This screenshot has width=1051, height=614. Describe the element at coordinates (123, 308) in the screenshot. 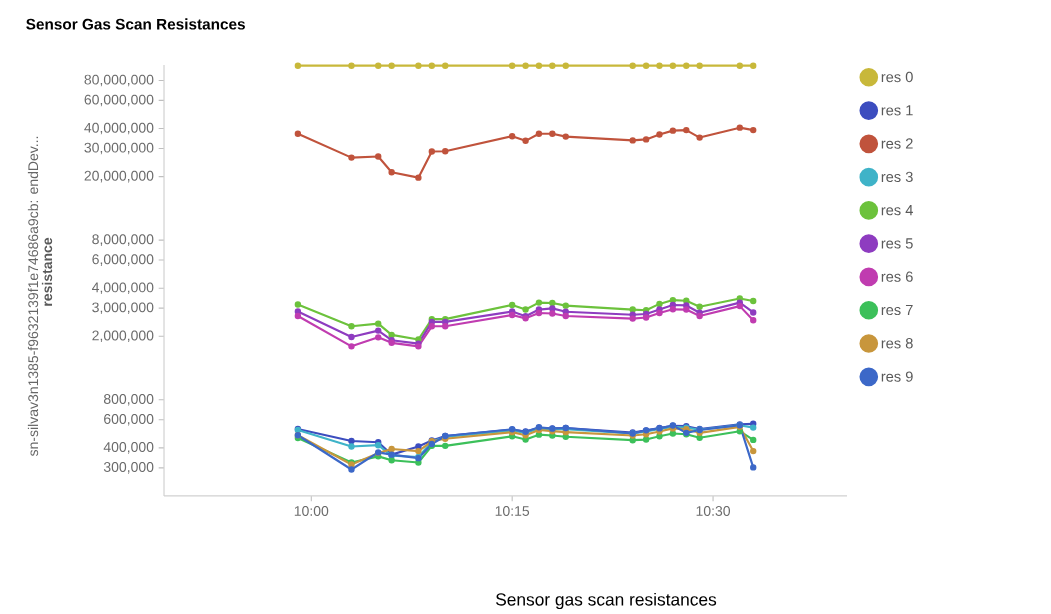

I see `y-tick-label: 3,000,000` at that location.